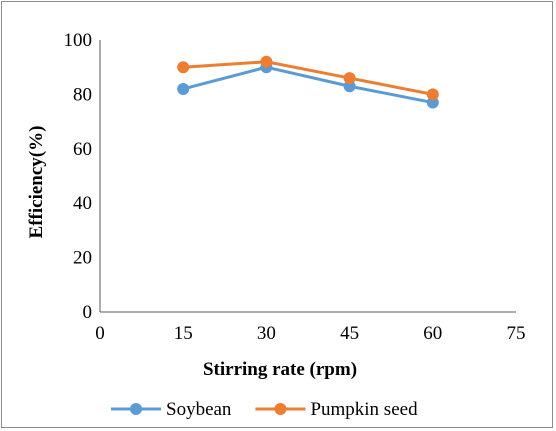  What do you see at coordinates (280, 369) in the screenshot?
I see `x-axis-title: Stirring rate (rpm)` at bounding box center [280, 369].